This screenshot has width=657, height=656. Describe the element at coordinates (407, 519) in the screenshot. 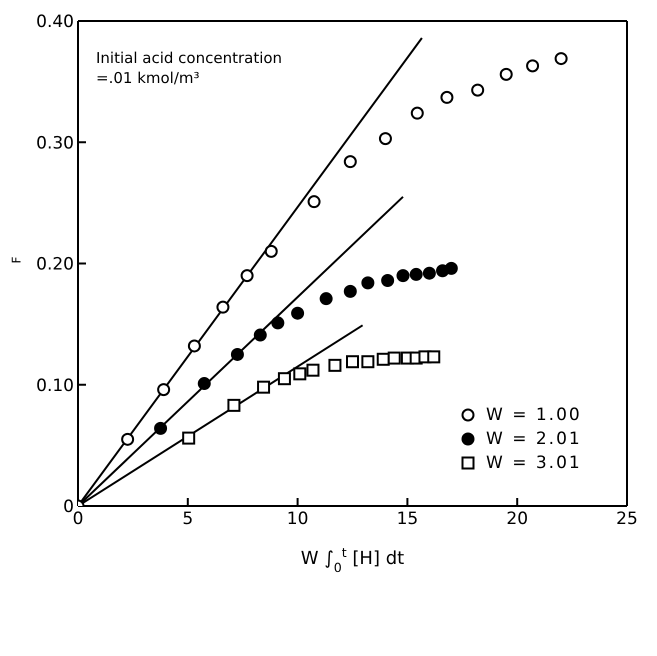

I see `x-tick-label: 15` at that location.